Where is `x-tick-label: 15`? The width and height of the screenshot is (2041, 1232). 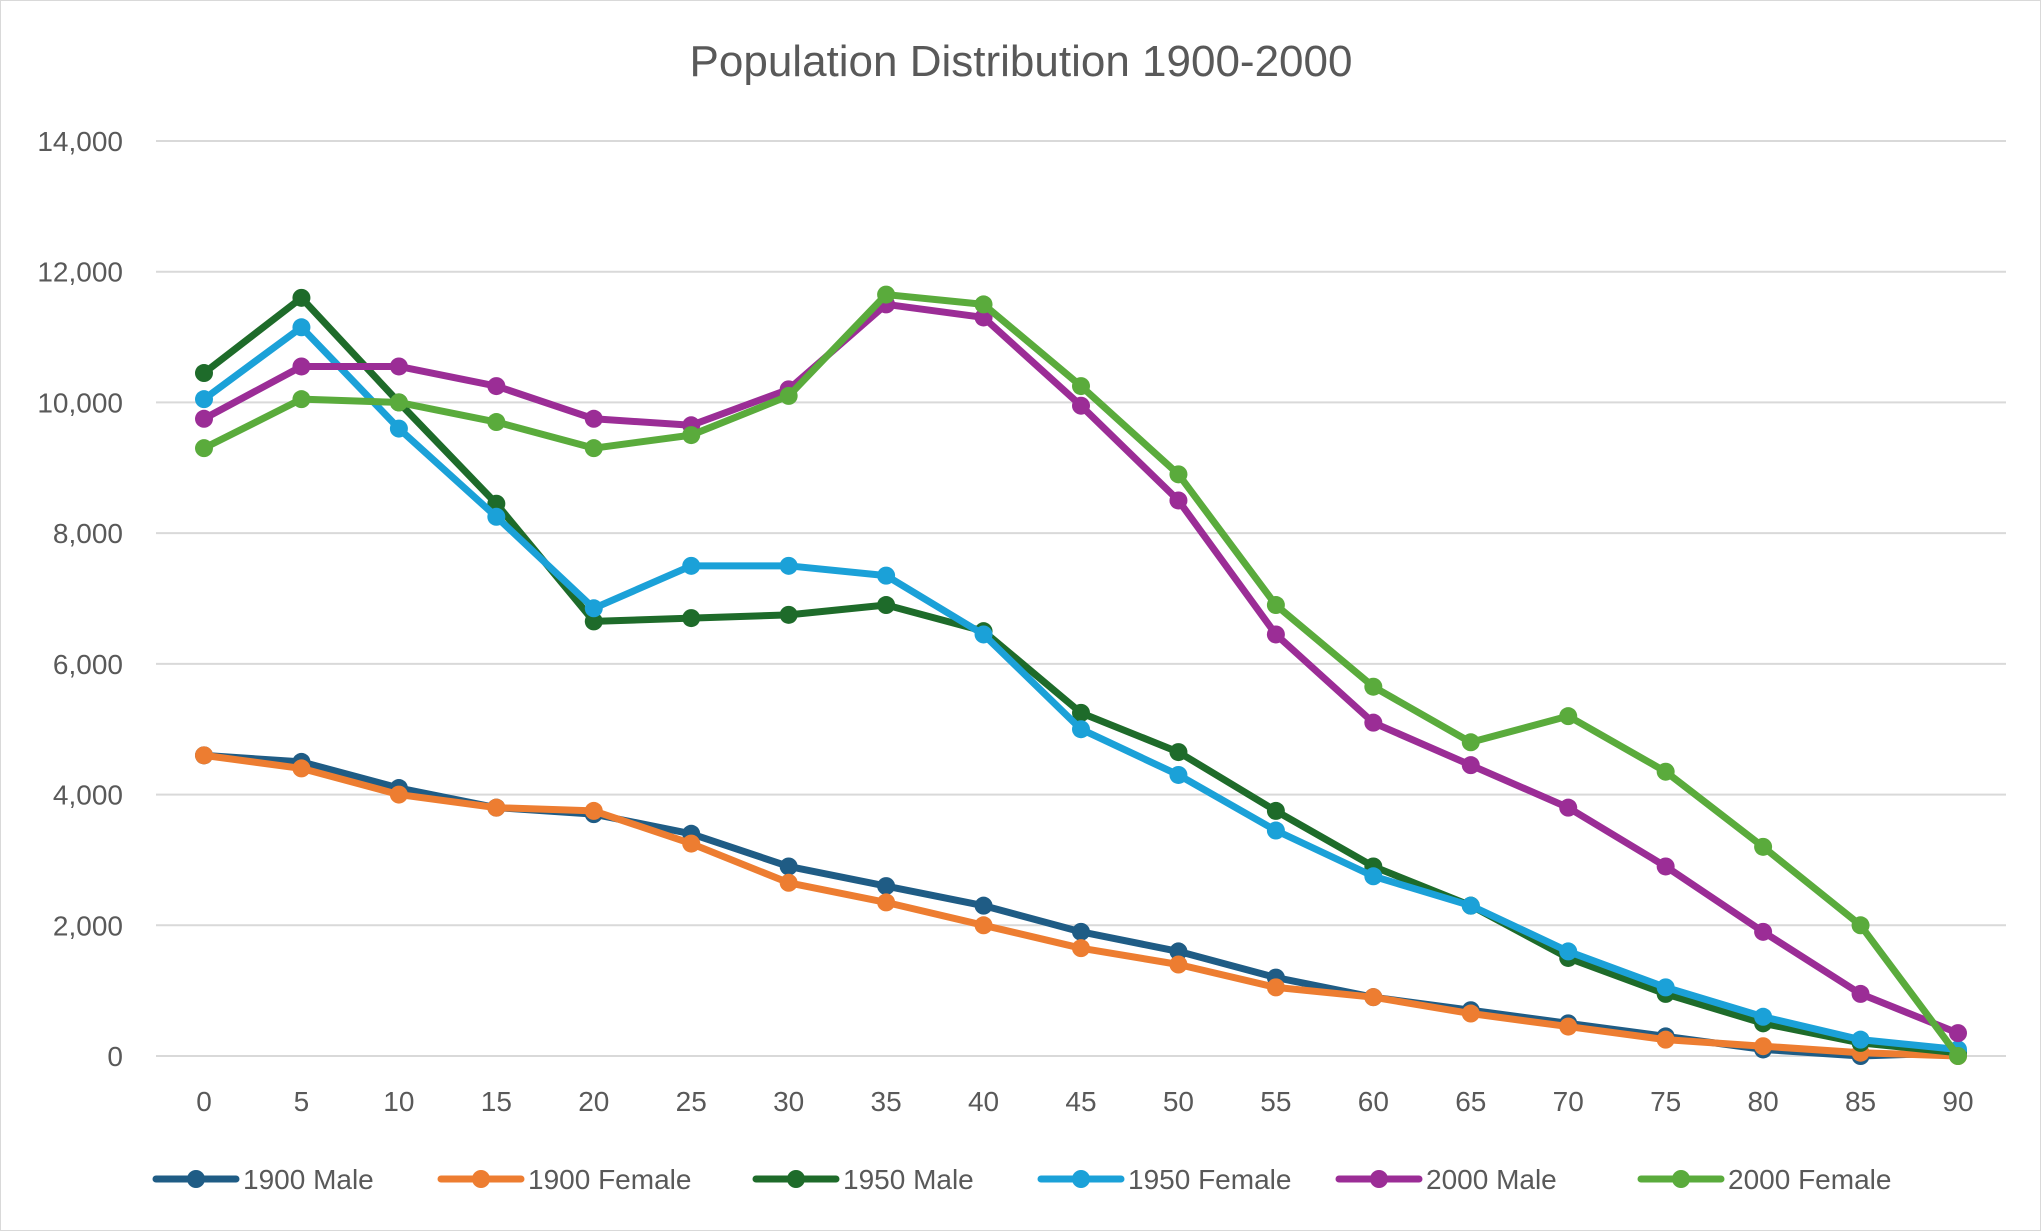
x-tick-label: 15 is located at coordinates (496, 1101).